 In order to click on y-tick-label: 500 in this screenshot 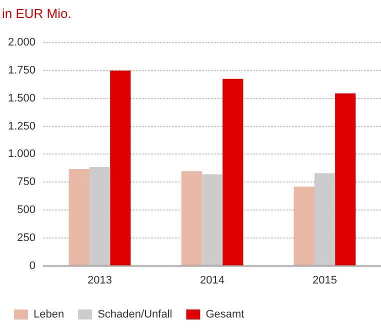, I will do `click(26, 210)`.